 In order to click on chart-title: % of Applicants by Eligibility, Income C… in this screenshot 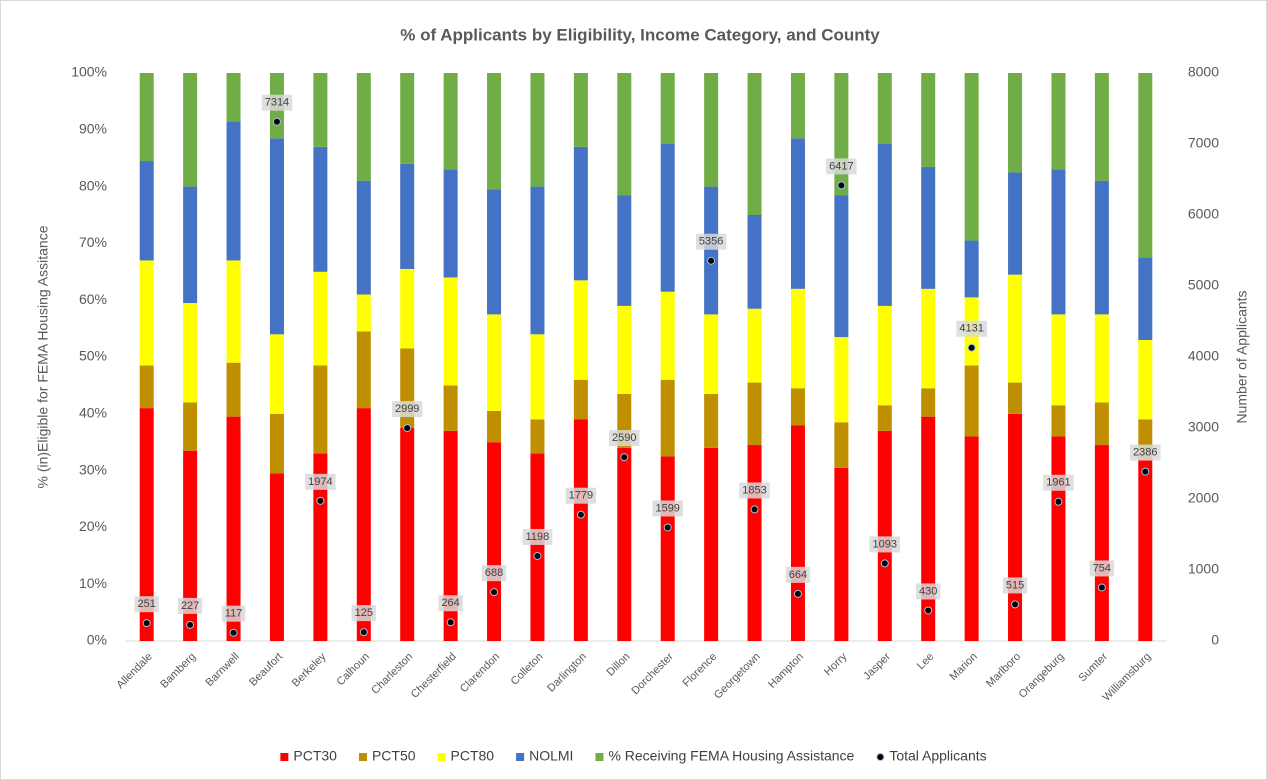, I will do `click(640, 34)`.